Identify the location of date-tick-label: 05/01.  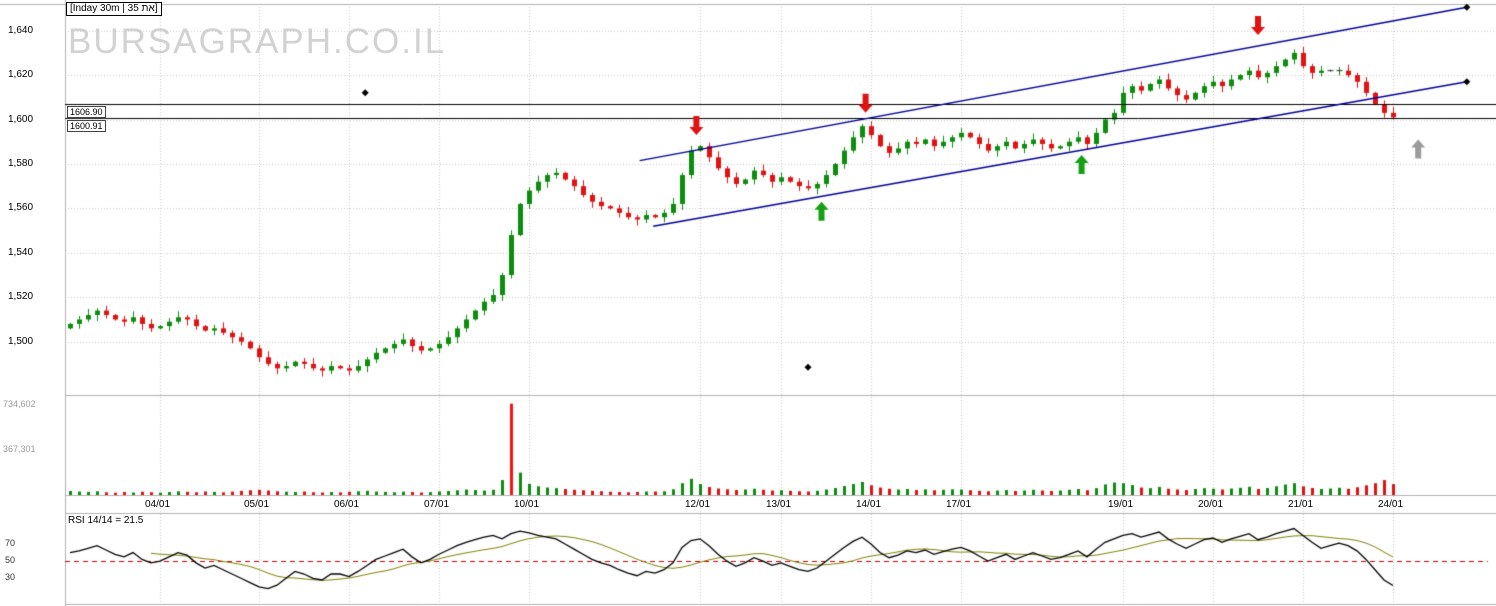
(257, 504).